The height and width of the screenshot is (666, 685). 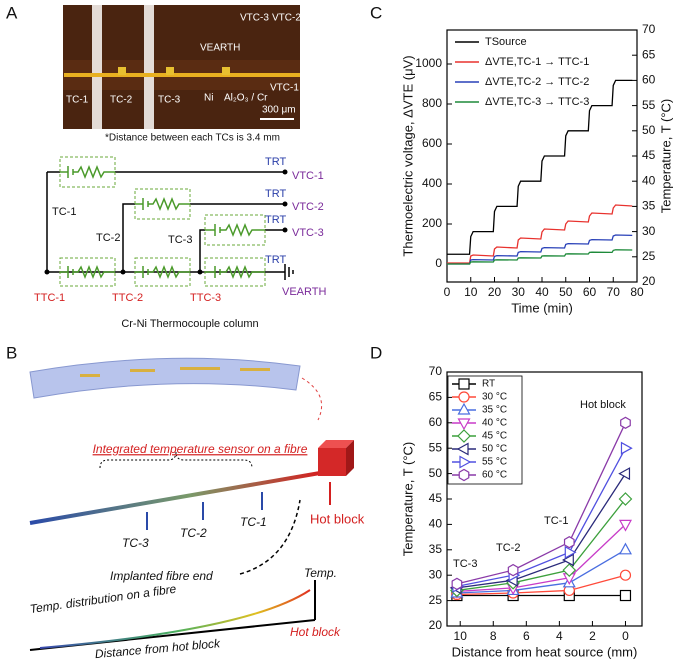 What do you see at coordinates (304, 292) in the screenshot?
I see `circuit-label: VEARTH` at bounding box center [304, 292].